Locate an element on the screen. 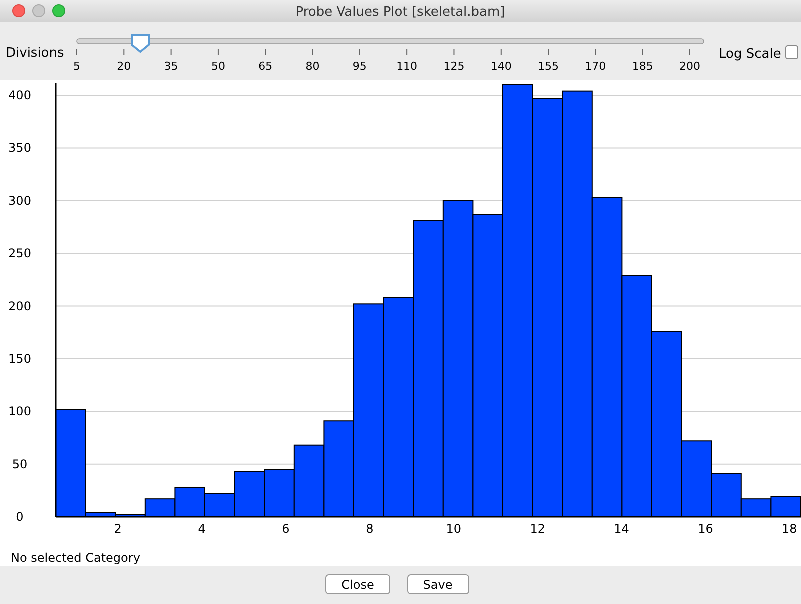 The height and width of the screenshot is (604, 801). text: 155 is located at coordinates (549, 66).